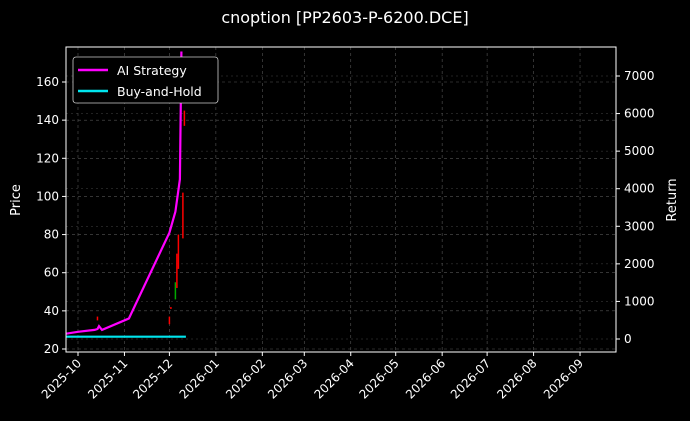 This screenshot has width=690, height=421. Describe the element at coordinates (51, 235) in the screenshot. I see `price-tick-label: 80` at that location.